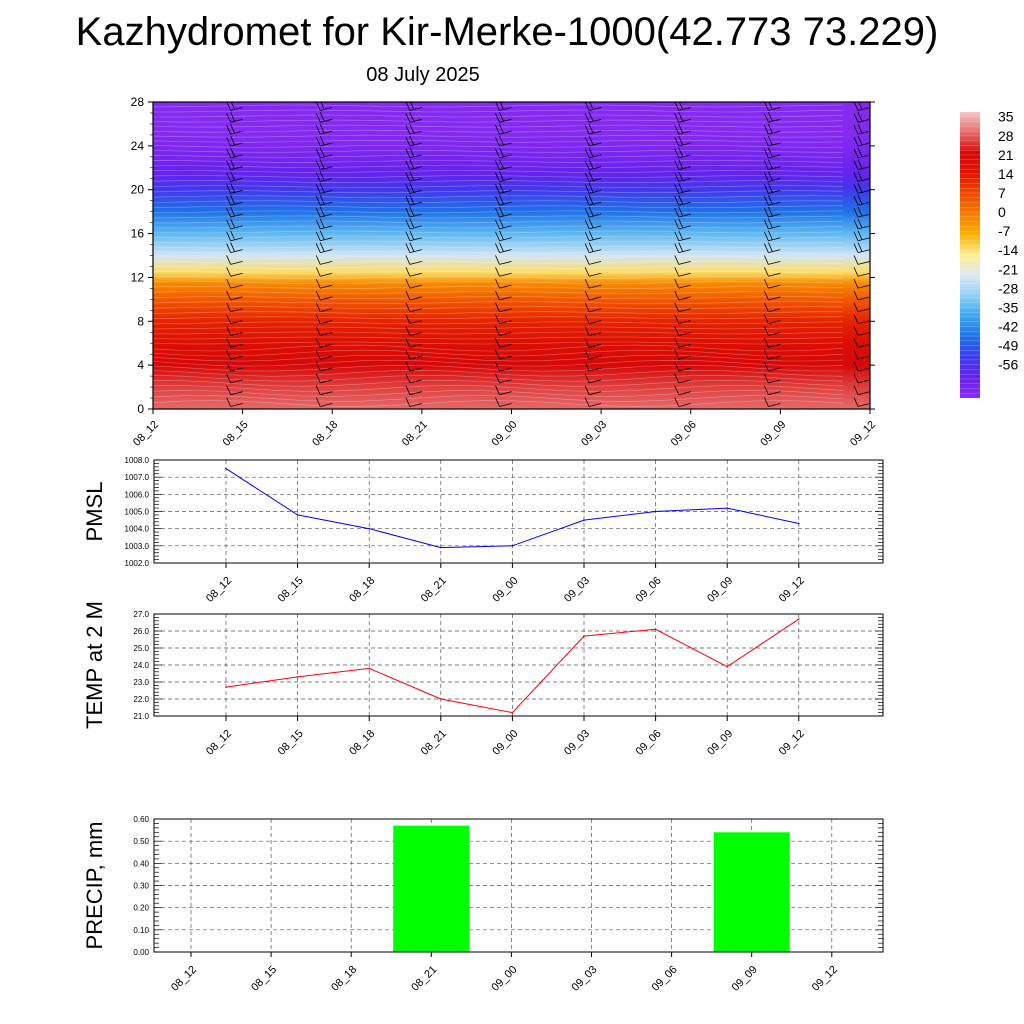  What do you see at coordinates (863, 434) in the screenshot?
I see `x-tick-label: 09_12` at bounding box center [863, 434].